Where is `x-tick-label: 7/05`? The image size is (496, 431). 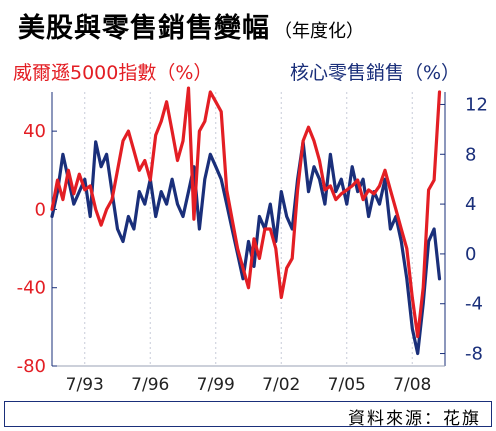 x-tick-label: 7/05 is located at coordinates (347, 385).